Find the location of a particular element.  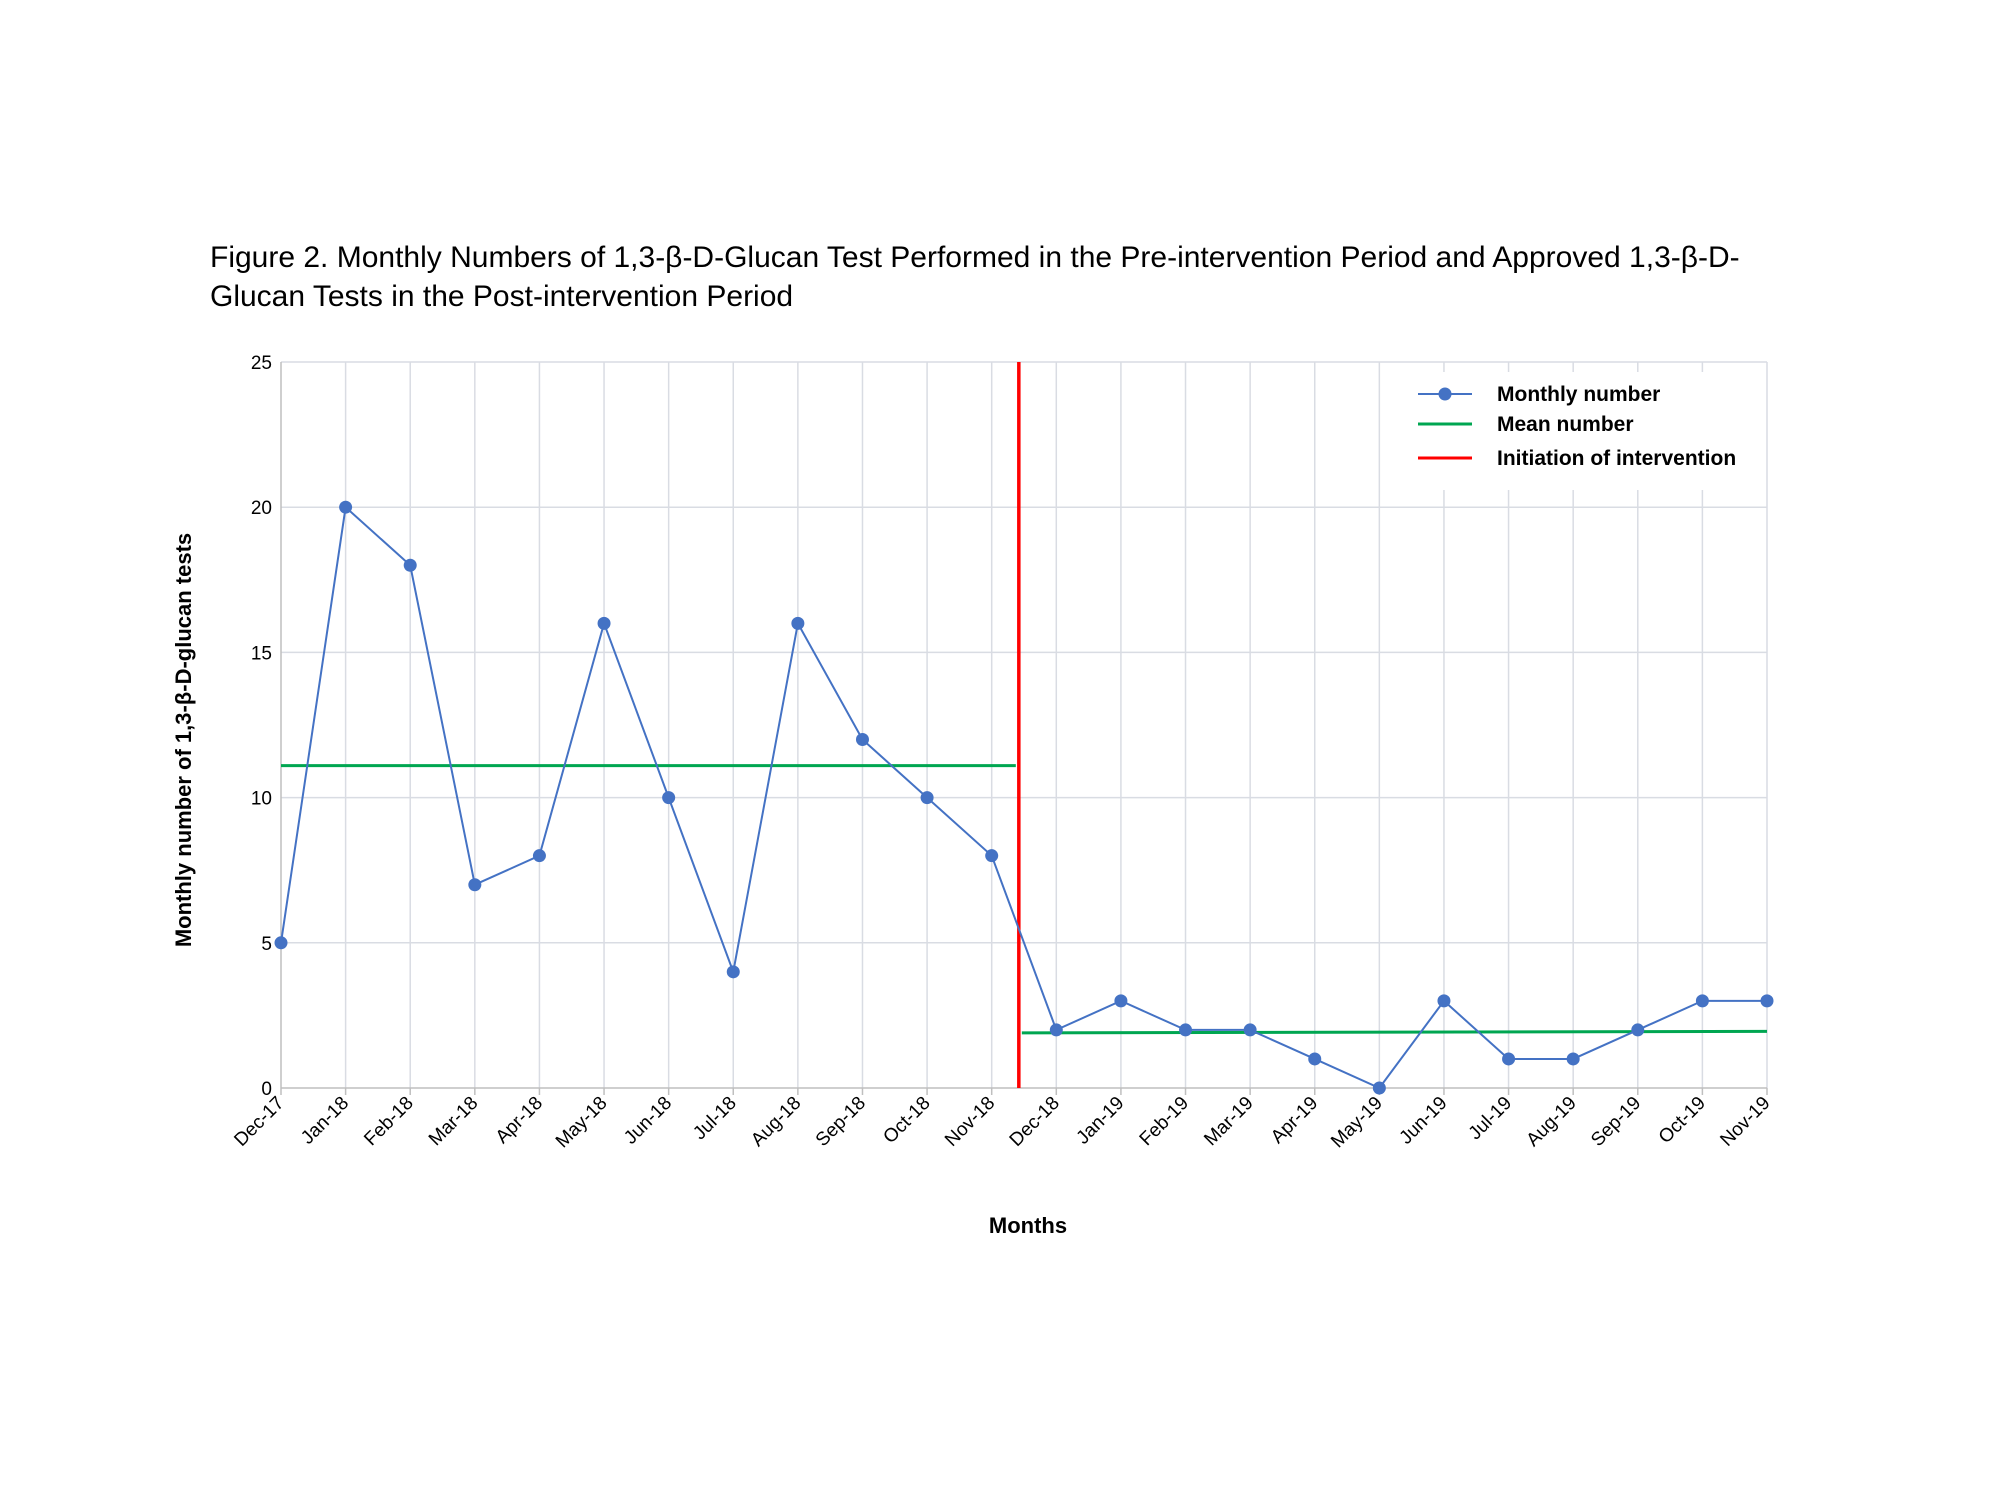

x-tick-label: Aug-18 is located at coordinates (776, 1122).